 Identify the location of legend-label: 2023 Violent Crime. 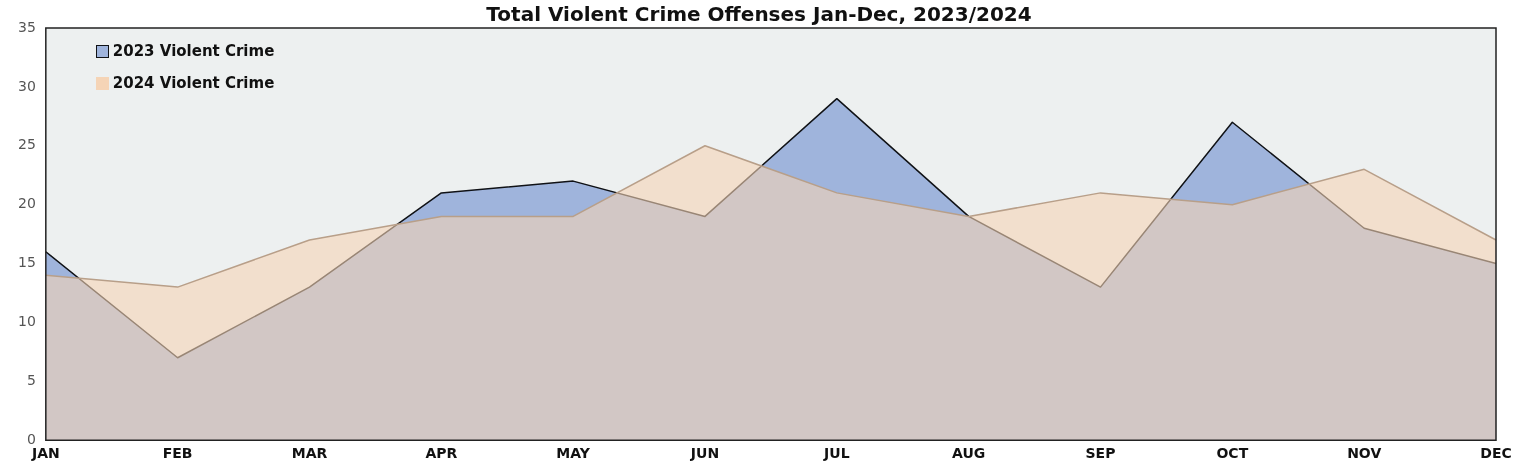
(193, 51).